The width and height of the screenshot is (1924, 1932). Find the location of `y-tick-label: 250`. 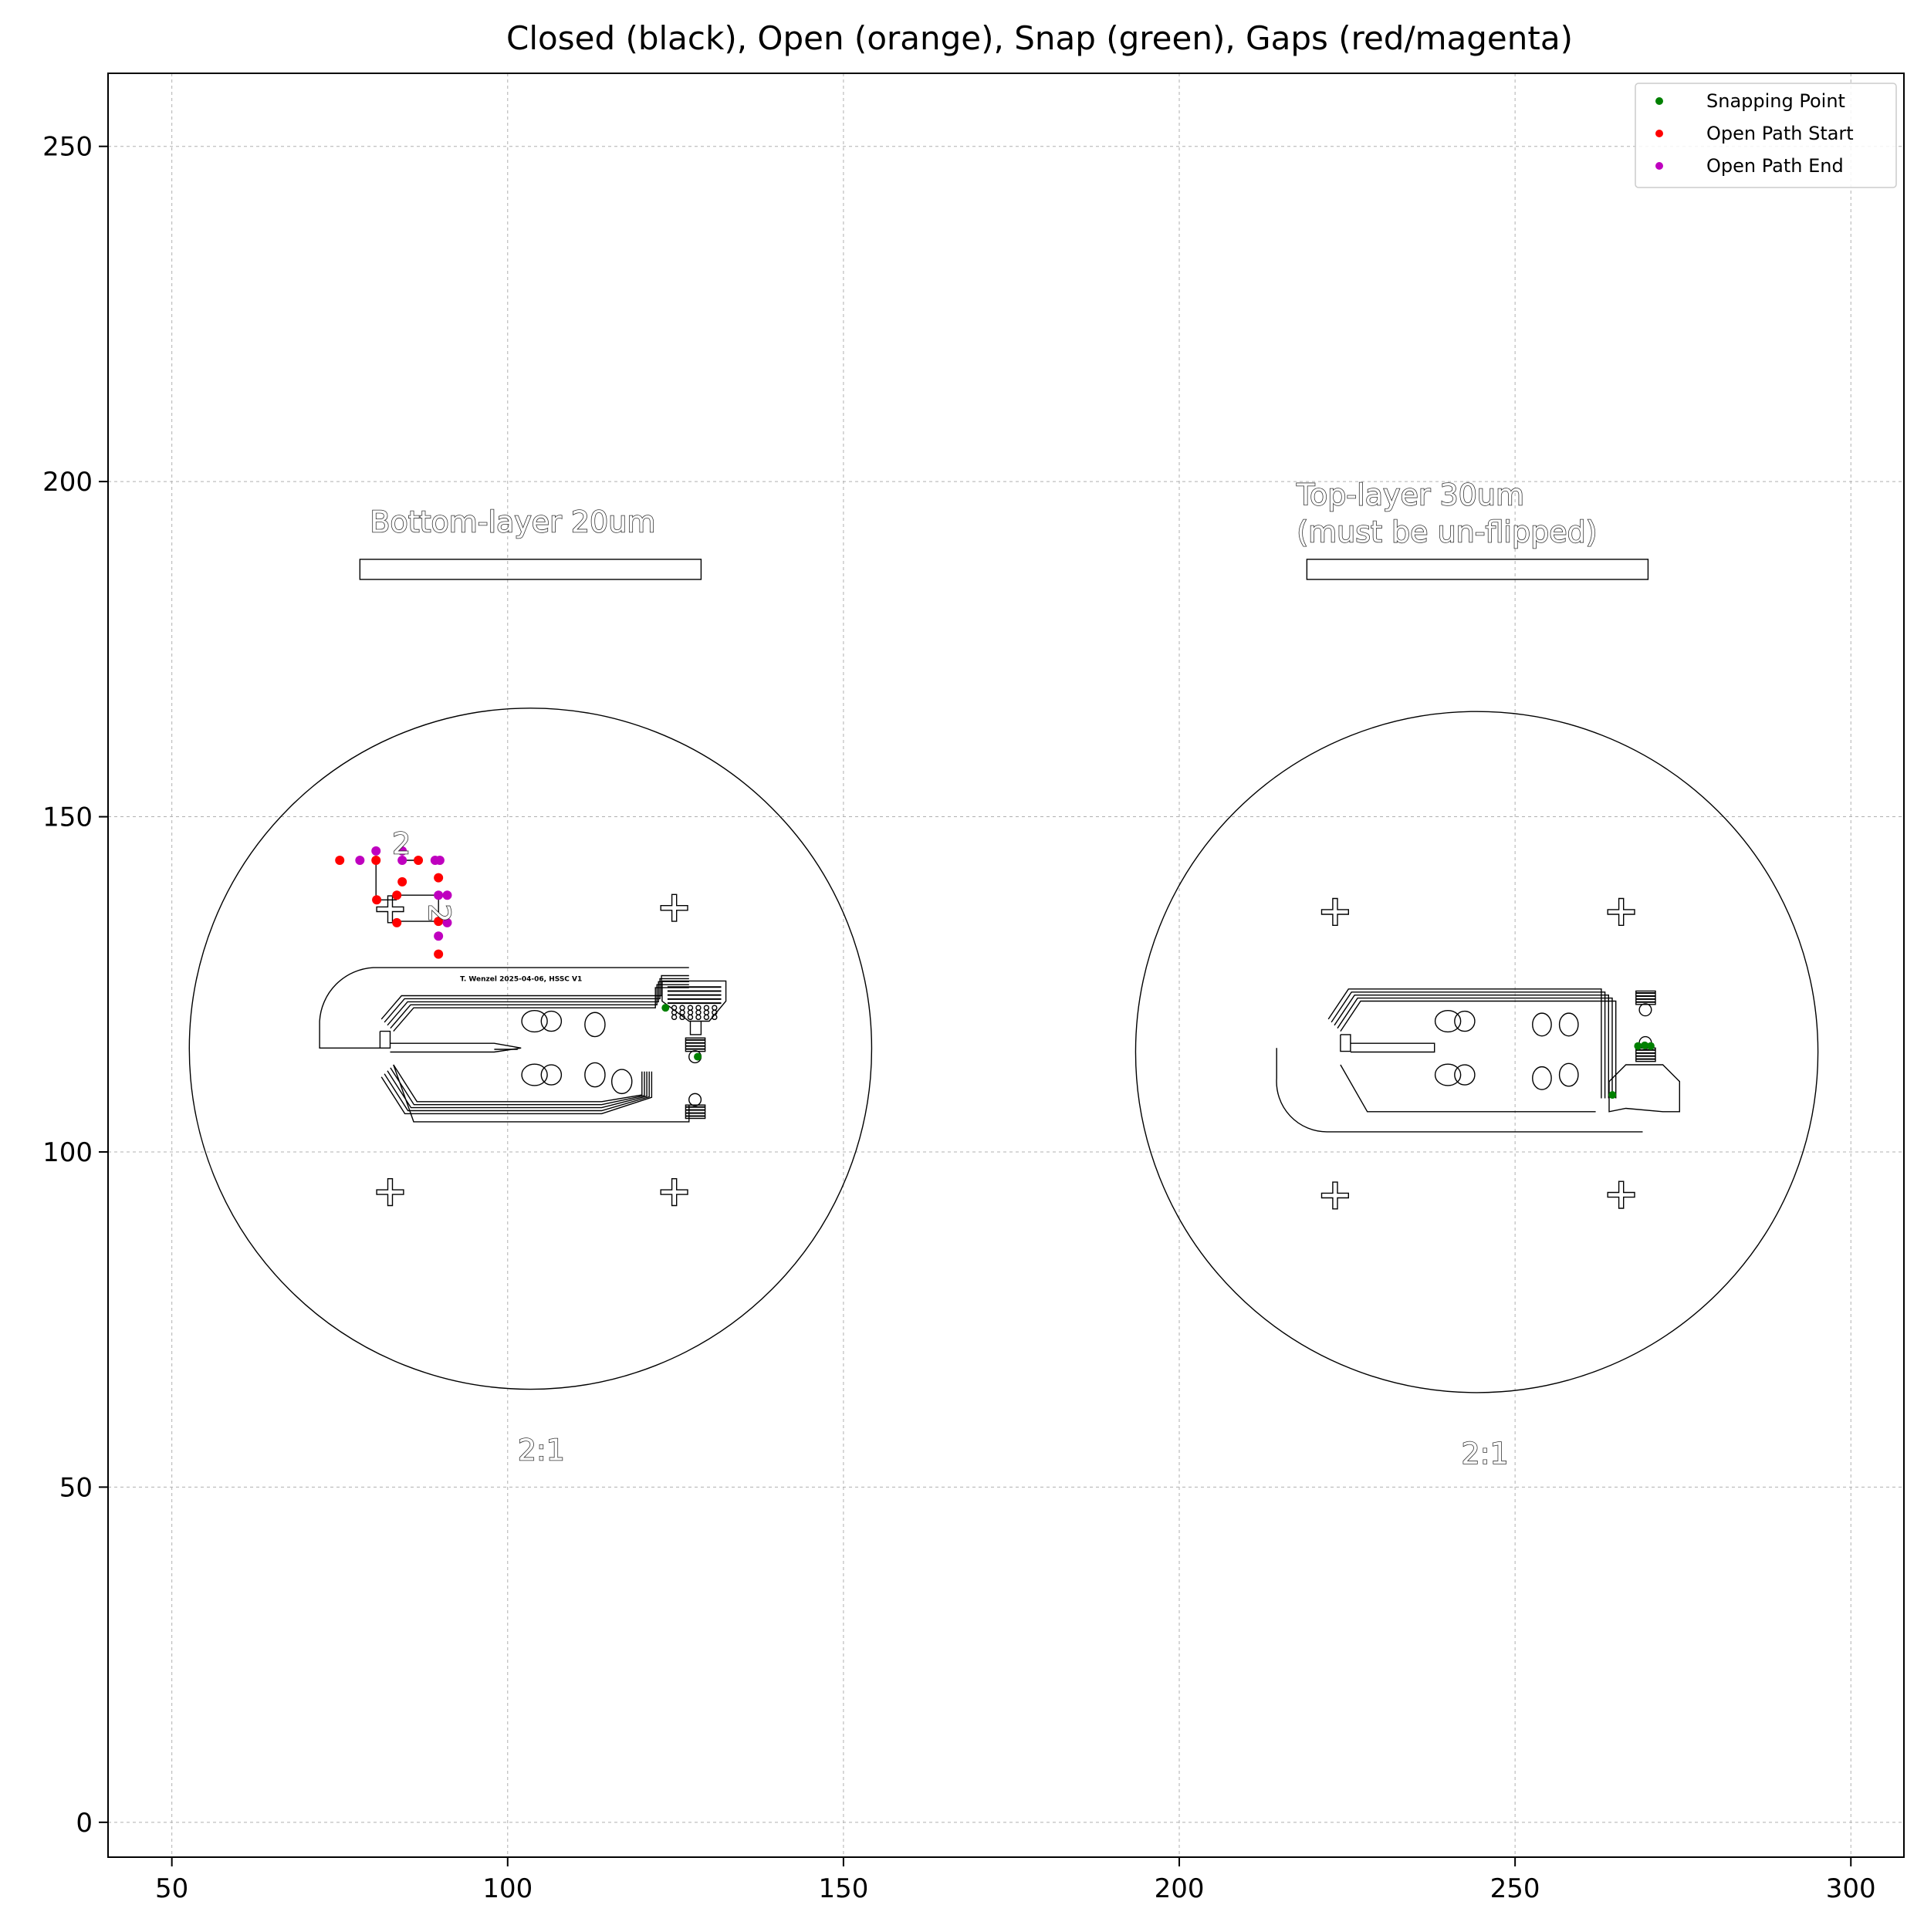

y-tick-label: 250 is located at coordinates (67, 147).